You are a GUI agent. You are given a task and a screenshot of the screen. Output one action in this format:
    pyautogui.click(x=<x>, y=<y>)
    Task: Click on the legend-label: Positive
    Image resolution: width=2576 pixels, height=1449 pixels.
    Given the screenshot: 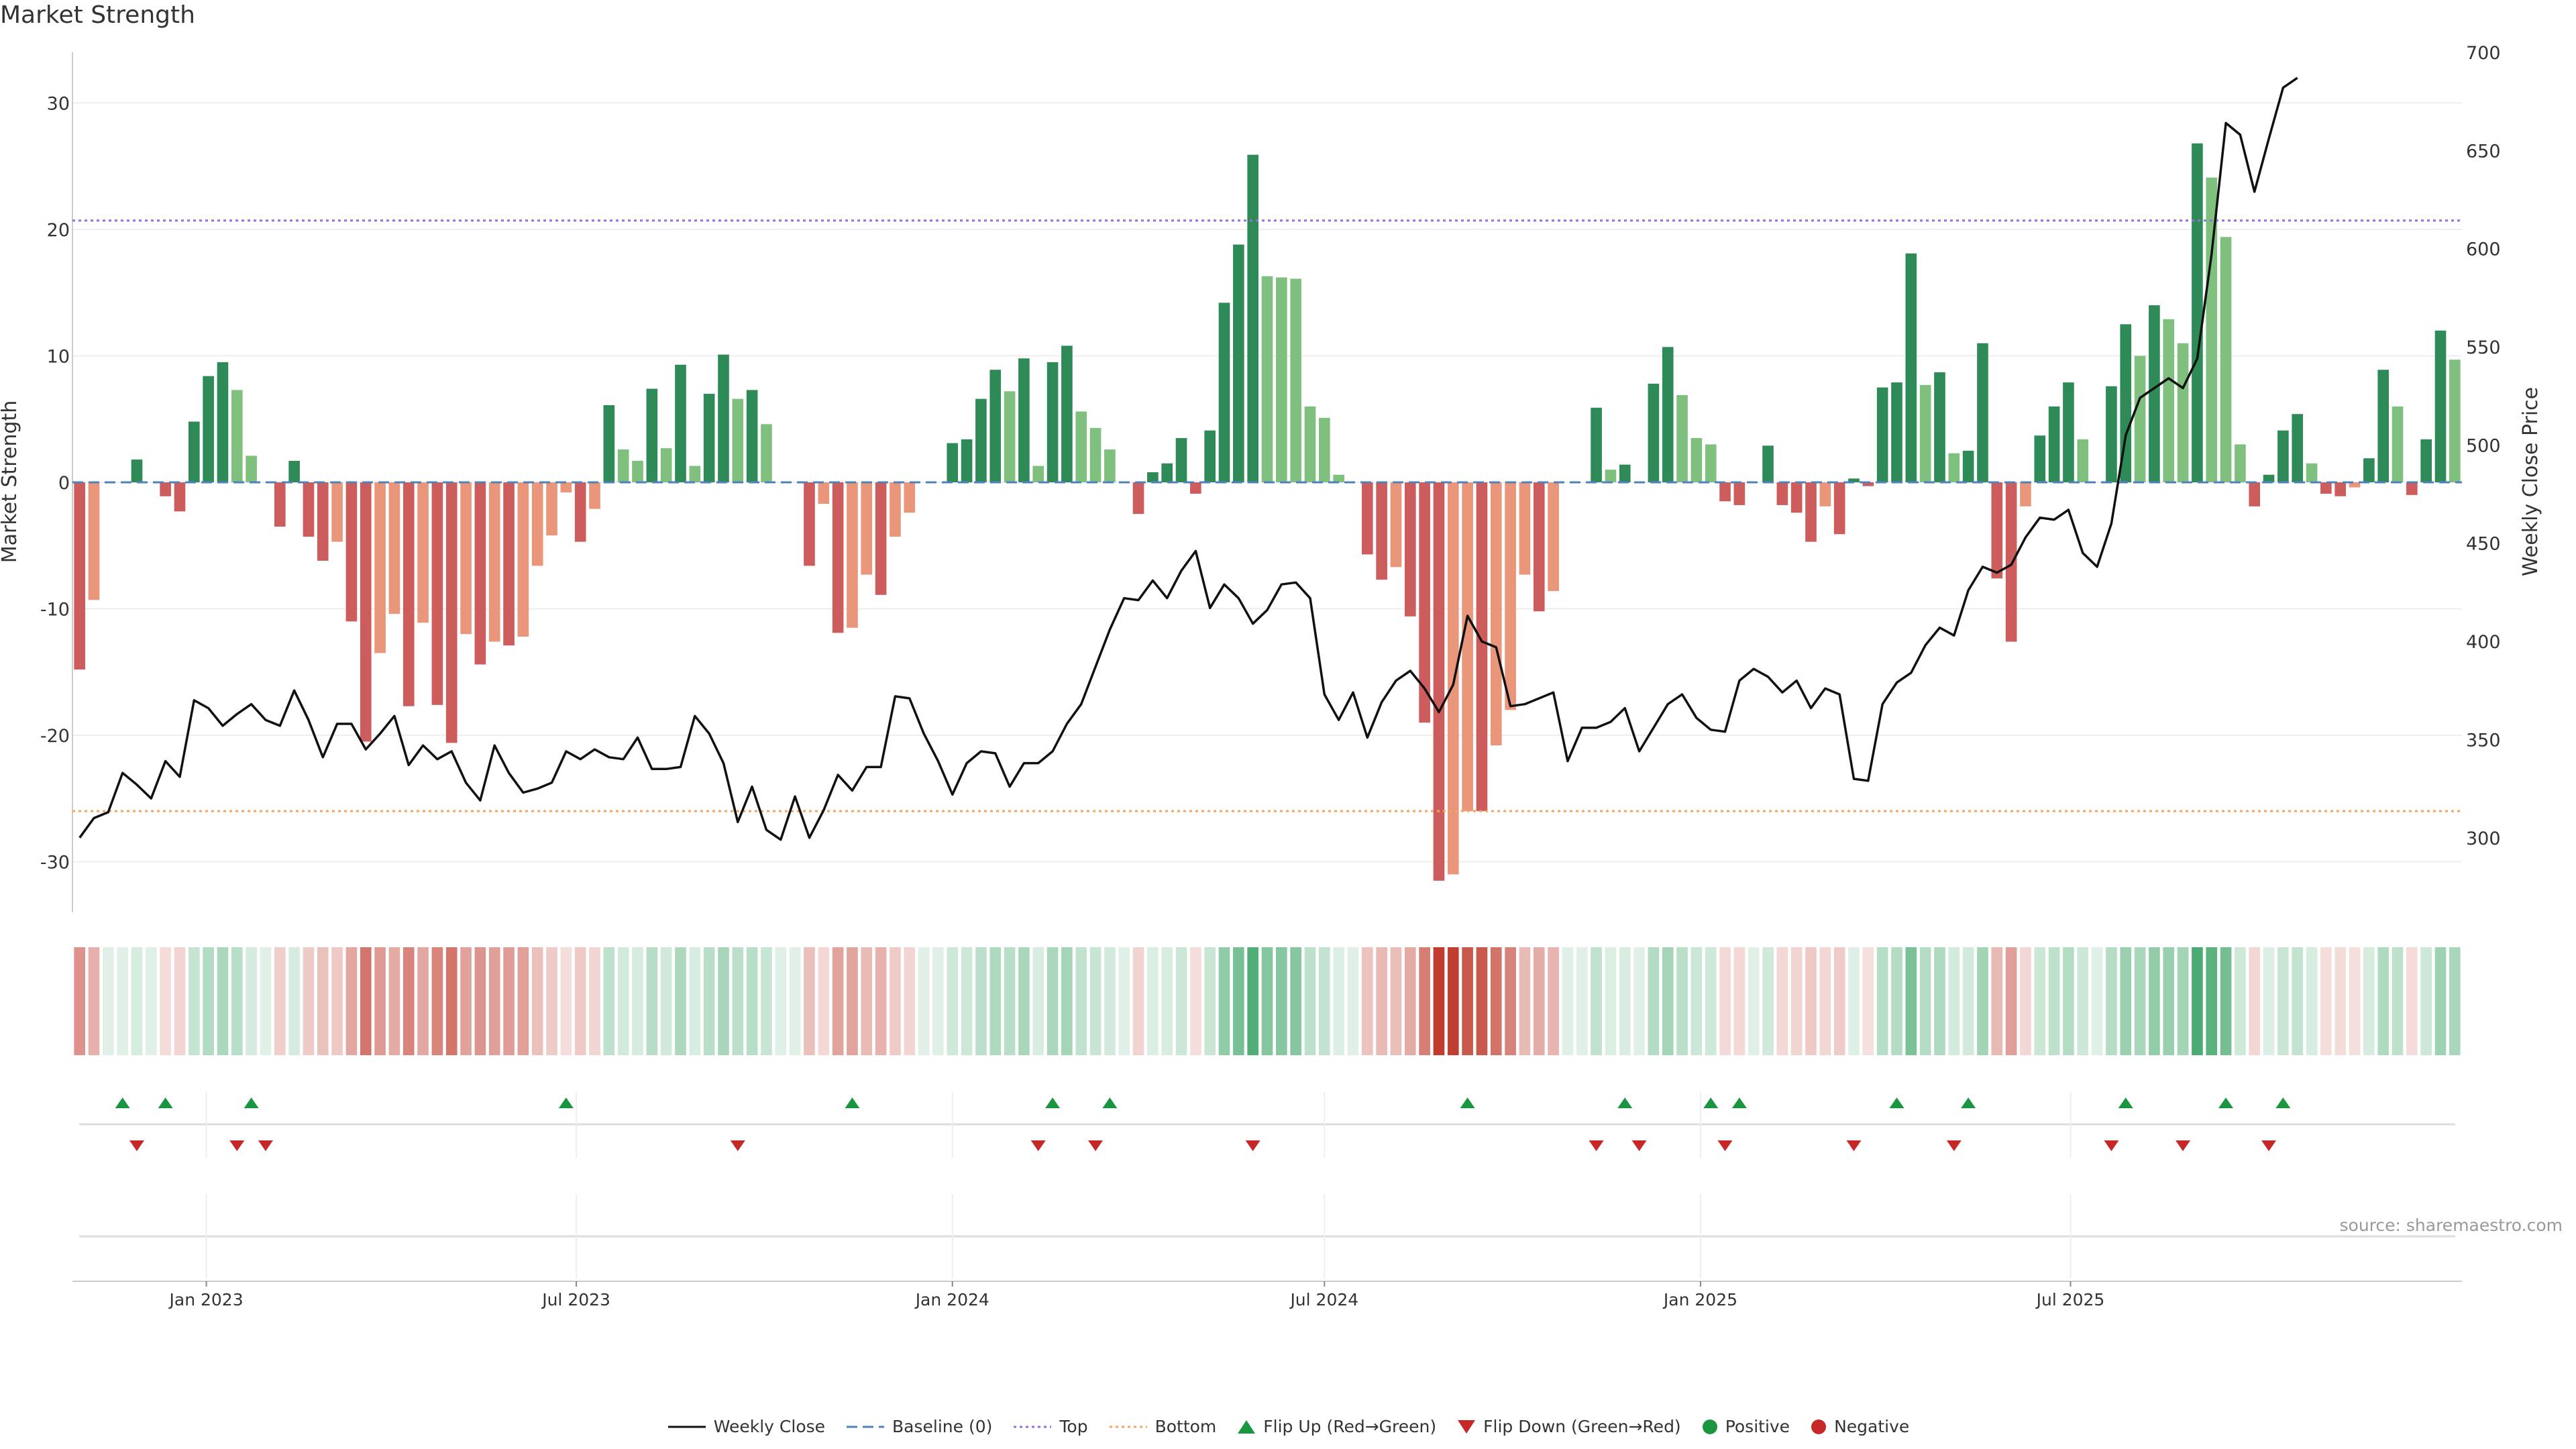 What is the action you would take?
    pyautogui.click(x=1757, y=1426)
    